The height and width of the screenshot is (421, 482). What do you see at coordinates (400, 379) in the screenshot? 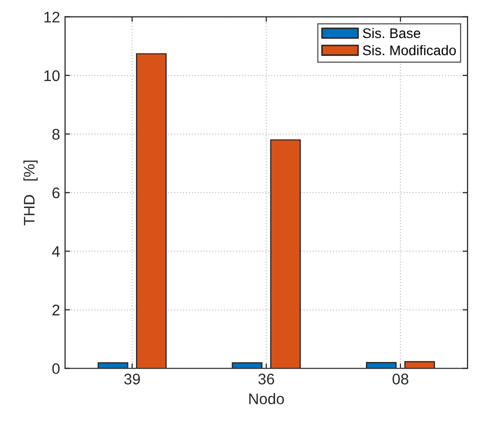
I see `x-tick-label: 08` at bounding box center [400, 379].